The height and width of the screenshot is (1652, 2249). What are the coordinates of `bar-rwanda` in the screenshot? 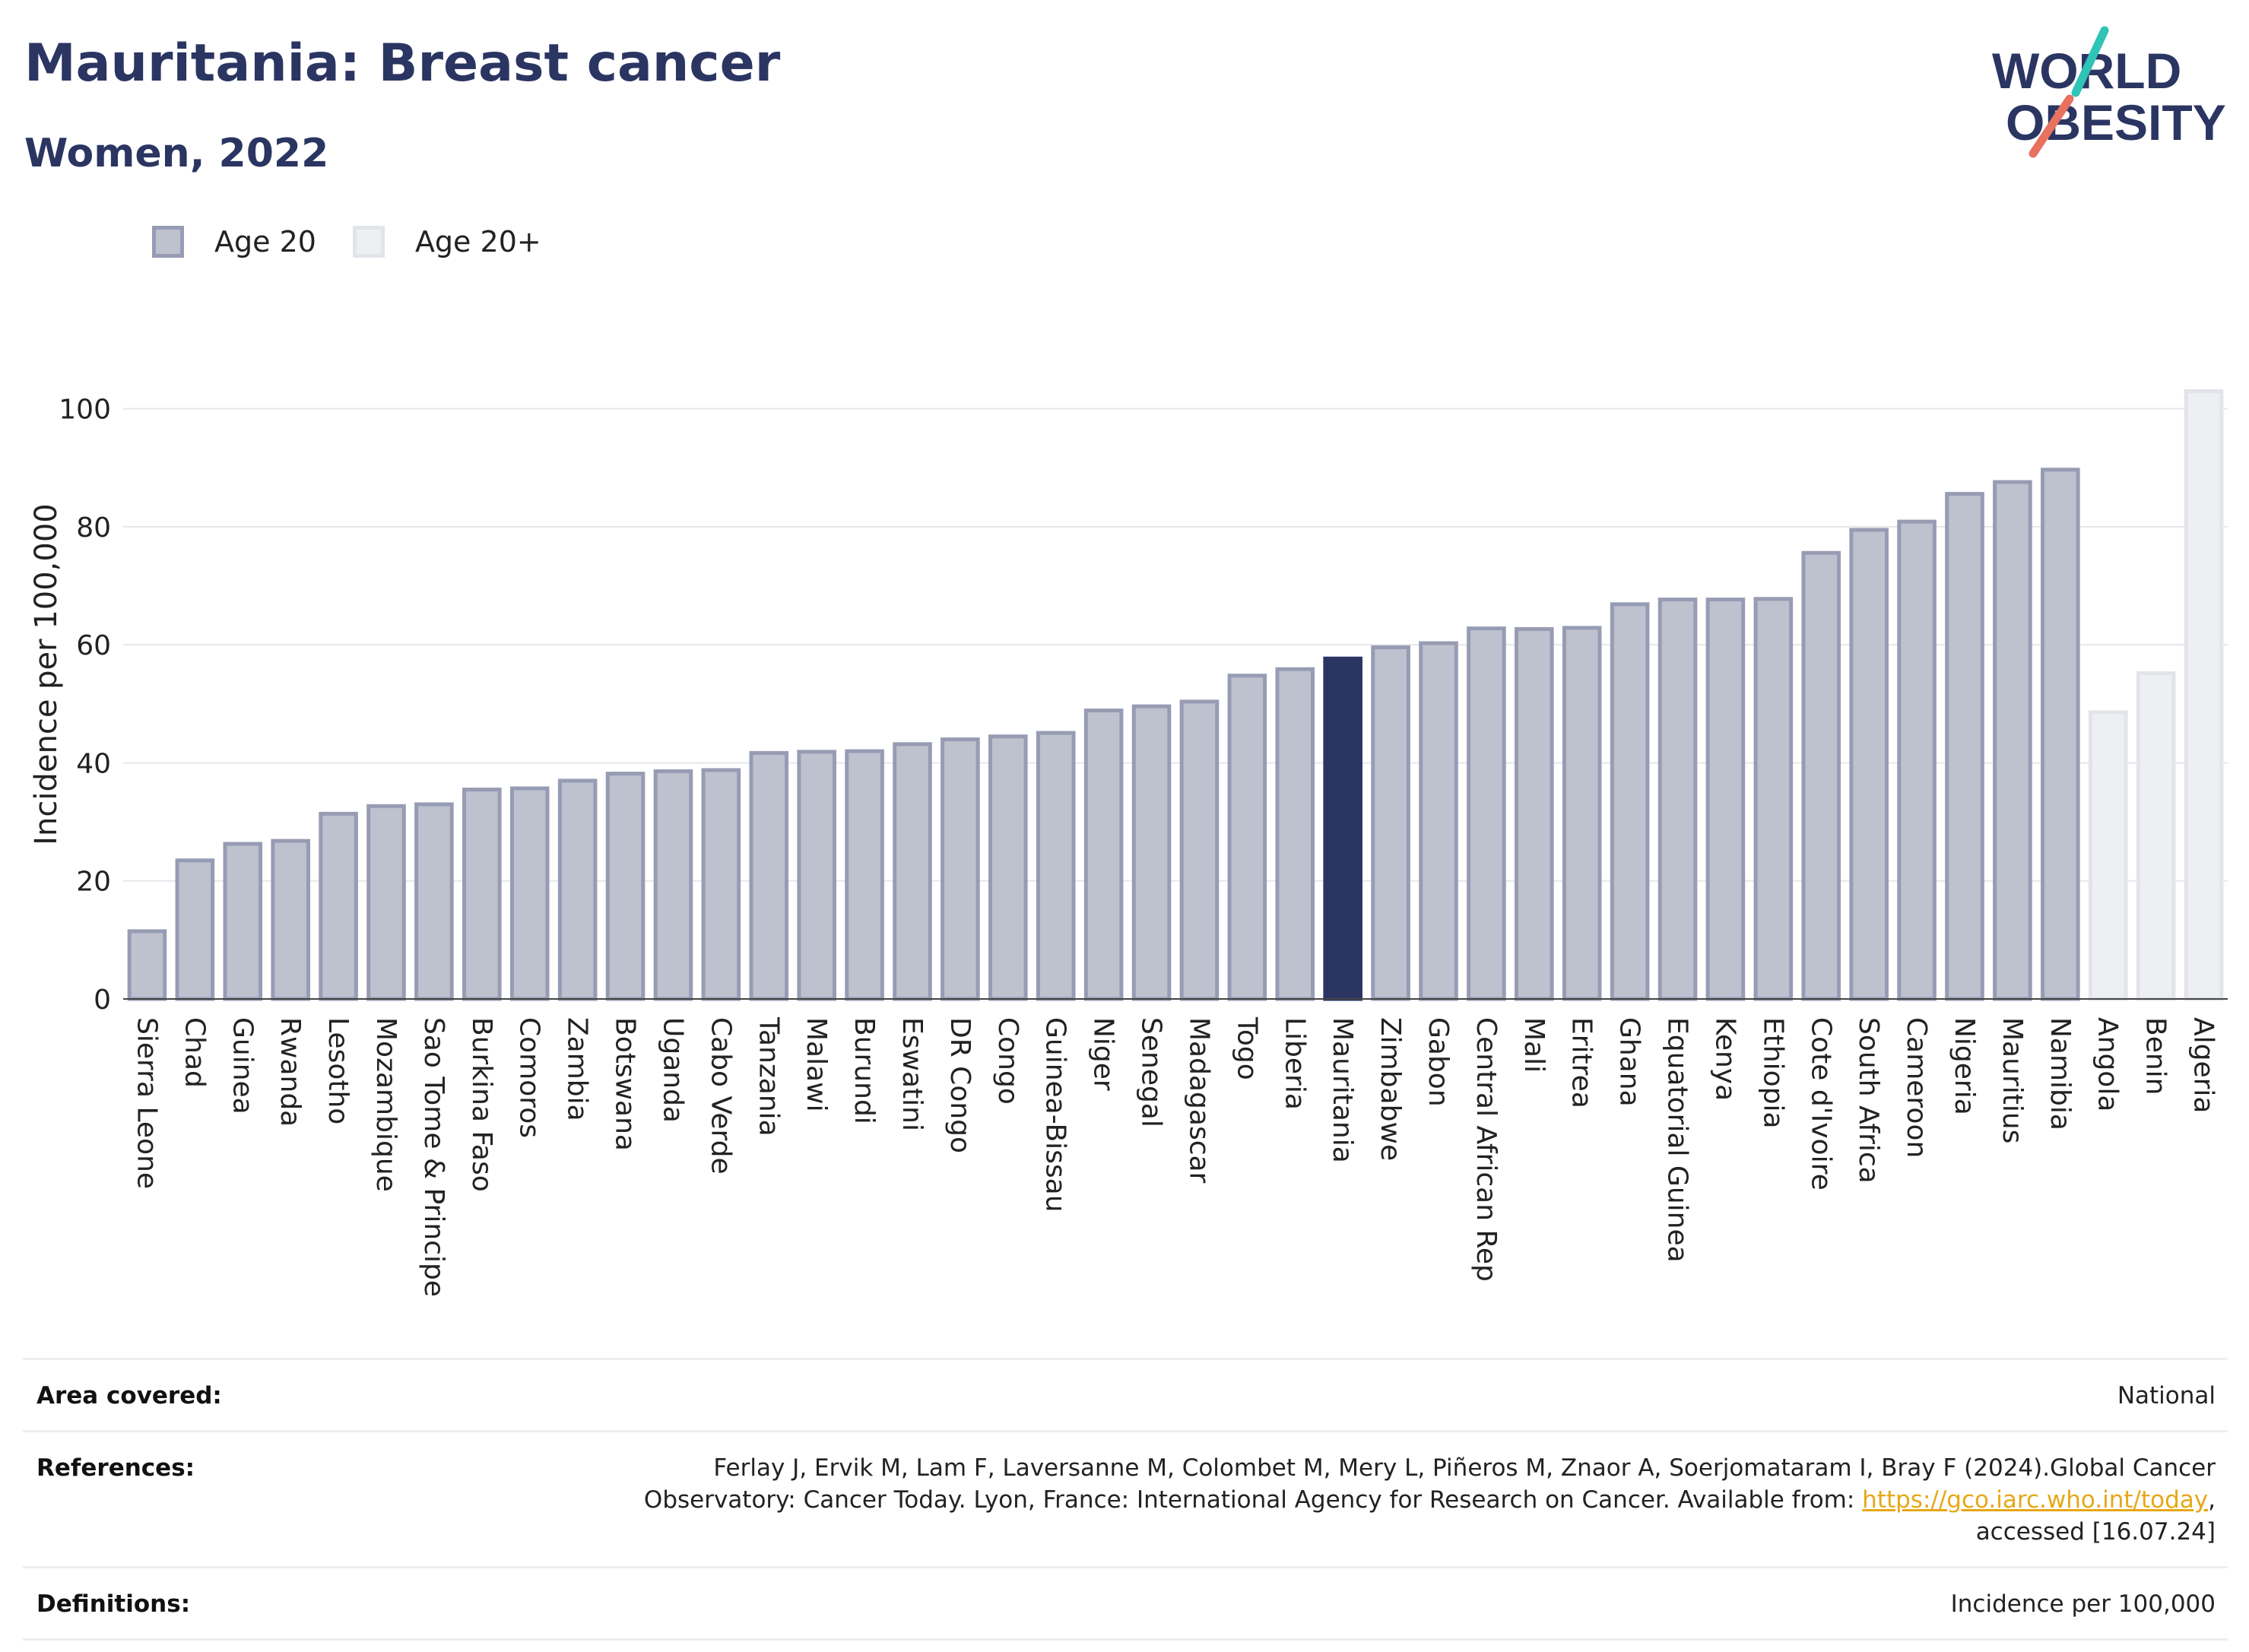 It's located at (290, 920).